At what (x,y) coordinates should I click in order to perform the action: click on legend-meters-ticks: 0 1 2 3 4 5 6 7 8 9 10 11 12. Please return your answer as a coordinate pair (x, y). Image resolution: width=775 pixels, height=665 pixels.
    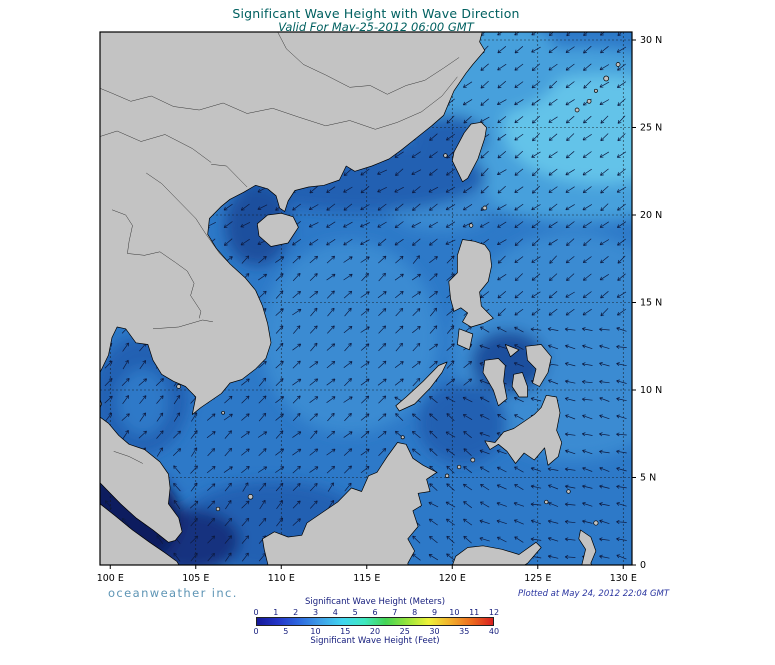
    Looking at the image, I should click on (376, 612).